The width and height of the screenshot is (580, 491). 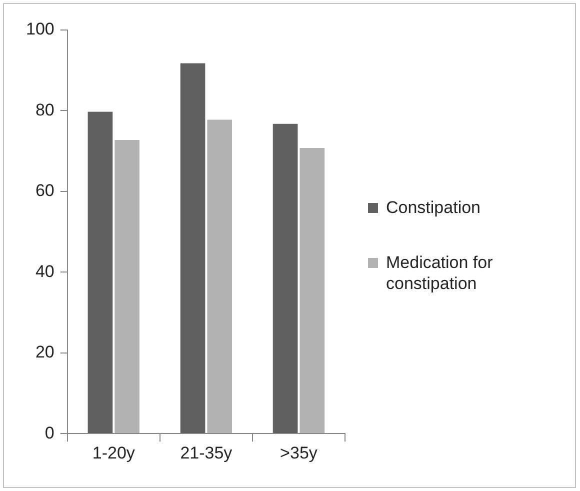 I want to click on y-tick-label: 100, so click(x=40, y=29).